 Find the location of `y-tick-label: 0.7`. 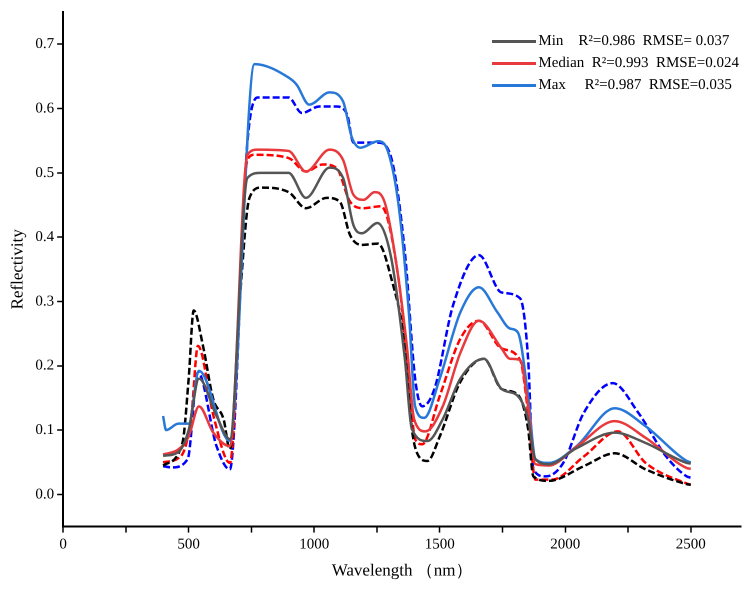

y-tick-label: 0.7 is located at coordinates (45, 44).